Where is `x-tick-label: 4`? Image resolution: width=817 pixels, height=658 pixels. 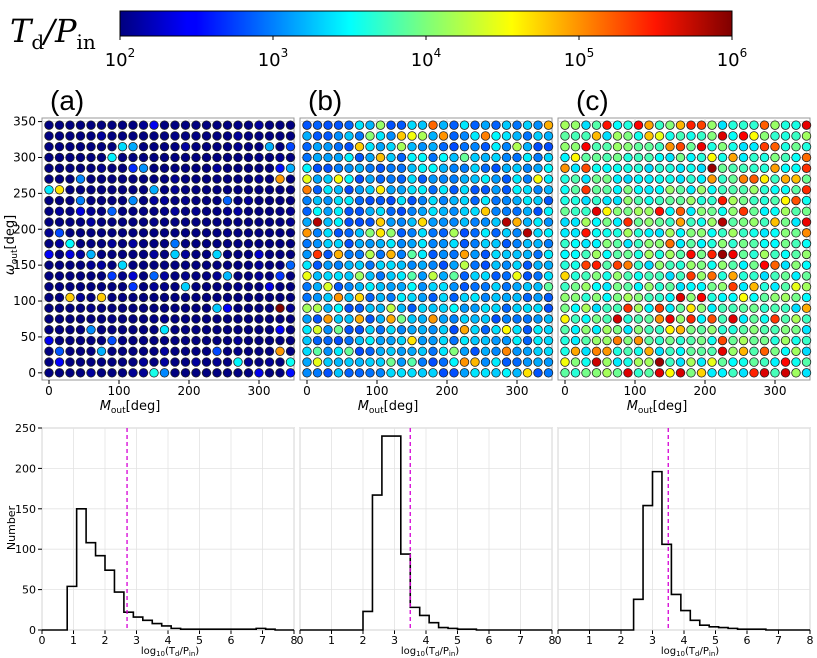 x-tick-label: 4 is located at coordinates (168, 640).